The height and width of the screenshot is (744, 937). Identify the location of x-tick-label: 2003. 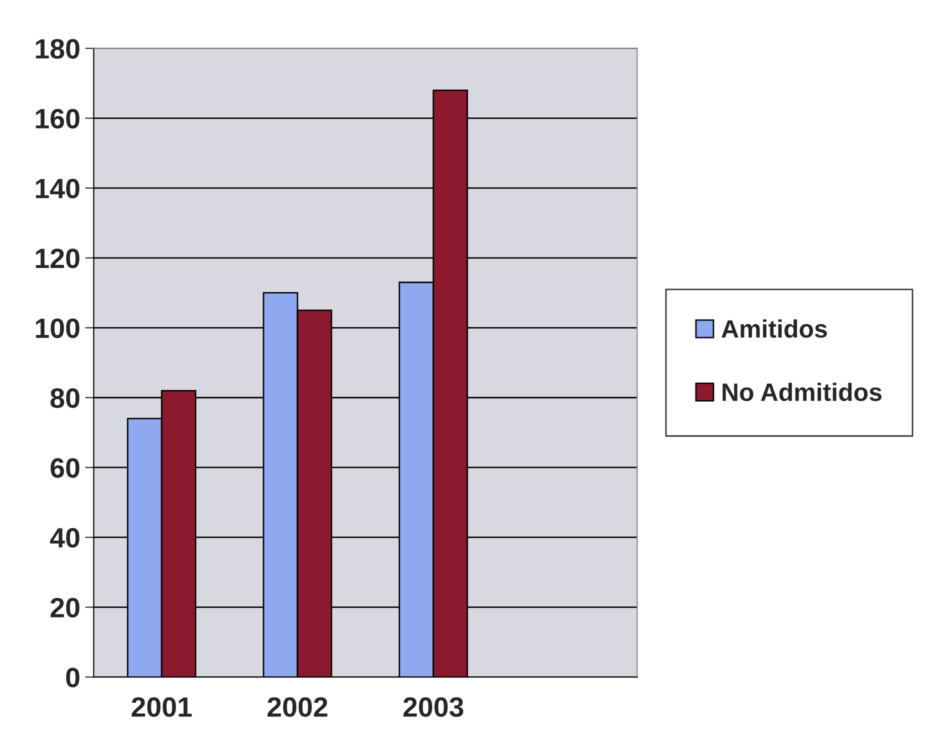
(433, 707).